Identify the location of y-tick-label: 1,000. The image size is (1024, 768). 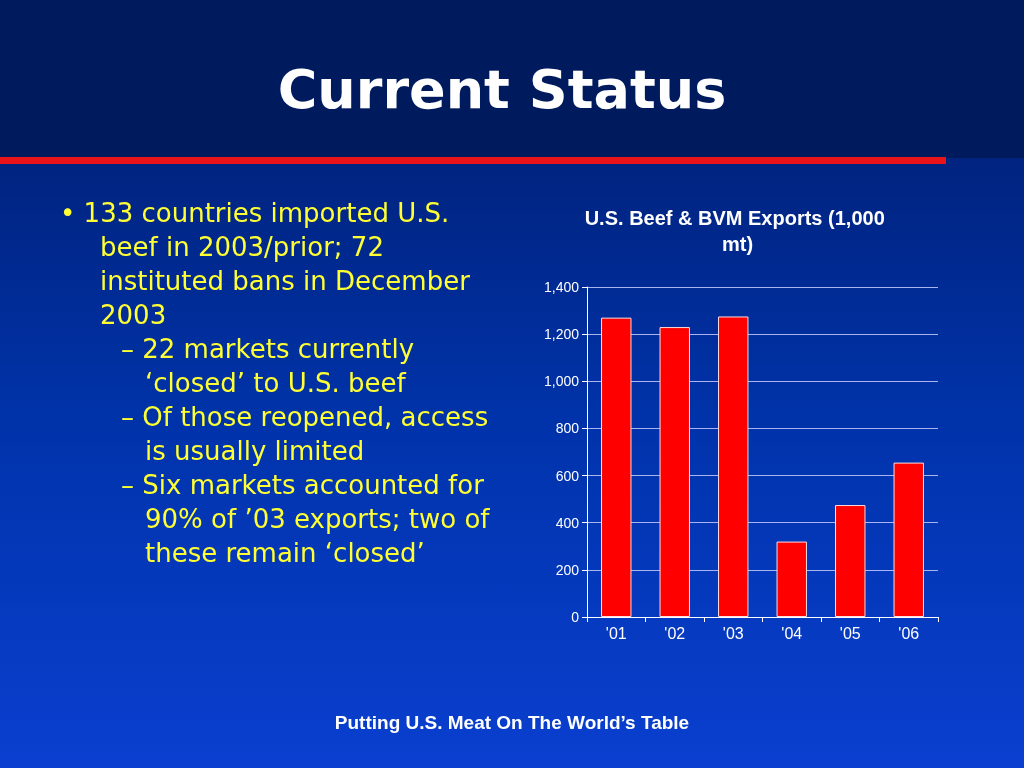
(561, 381).